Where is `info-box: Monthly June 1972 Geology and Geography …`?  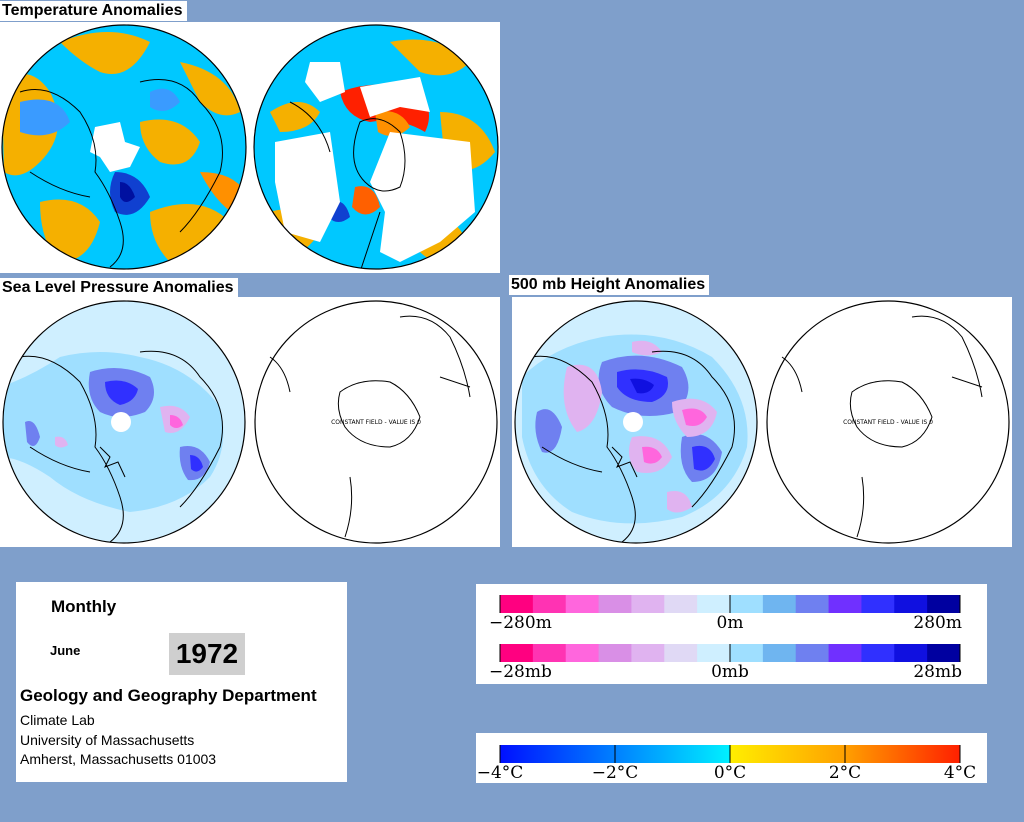
info-box: Monthly June 1972 Geology and Geography … is located at coordinates (181, 682).